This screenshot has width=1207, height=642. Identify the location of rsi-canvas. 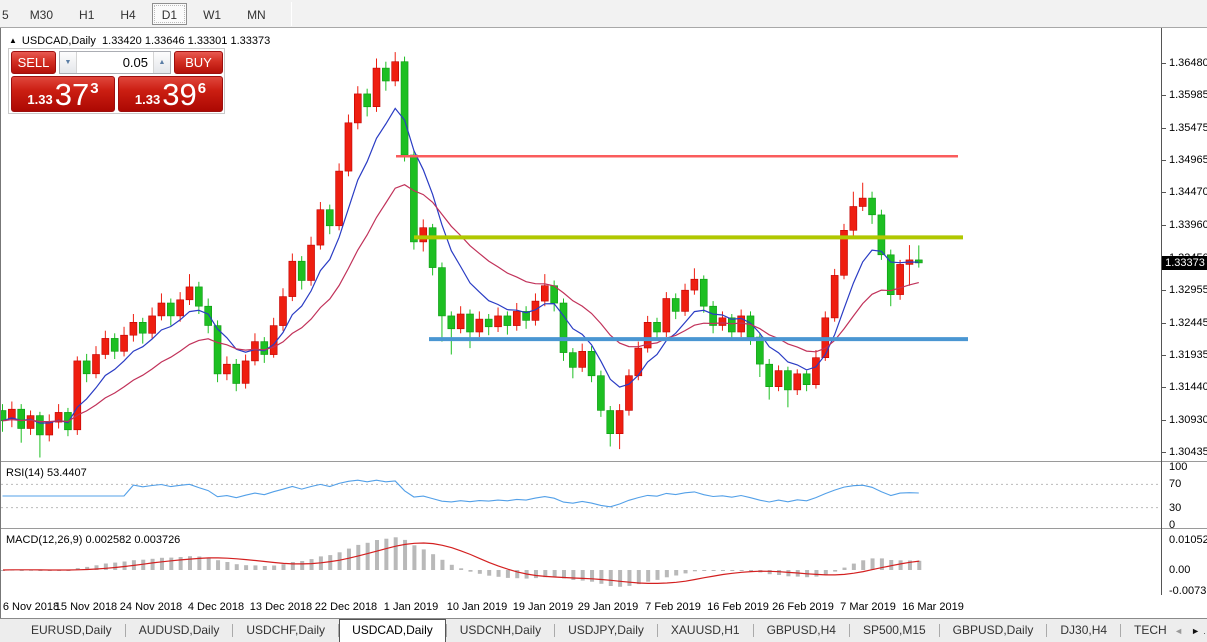
(581, 495).